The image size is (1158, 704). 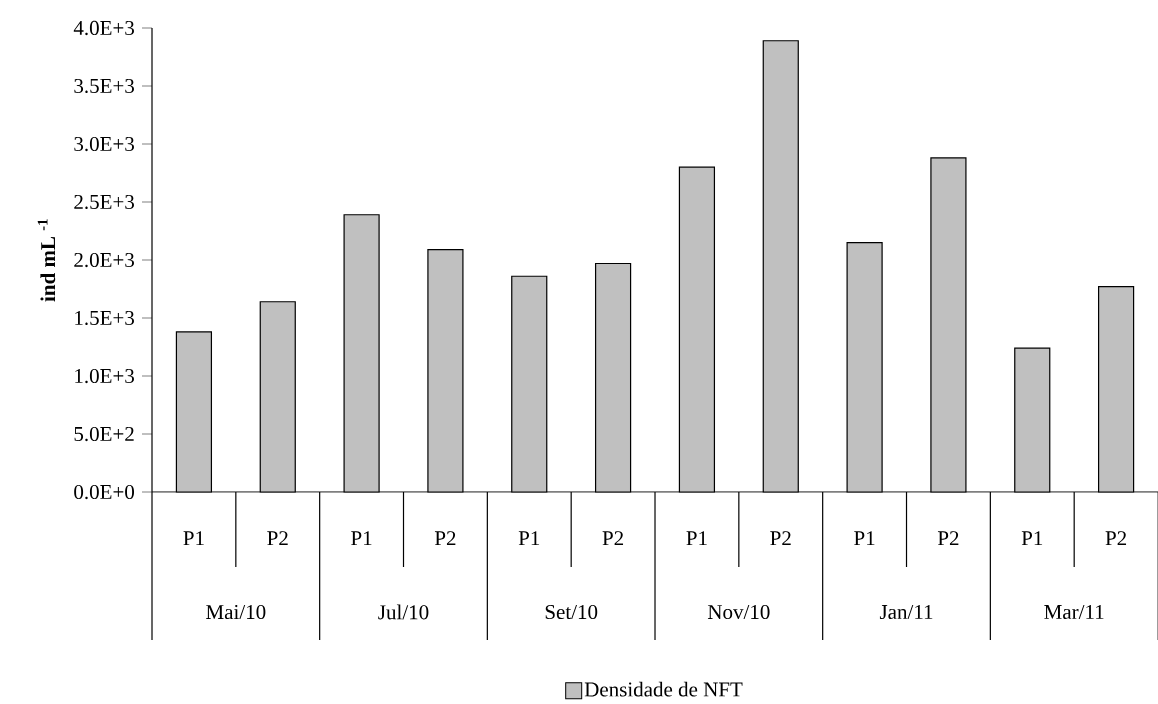 What do you see at coordinates (104, 86) in the screenshot?
I see `y-tick-label: 3.5E+3` at bounding box center [104, 86].